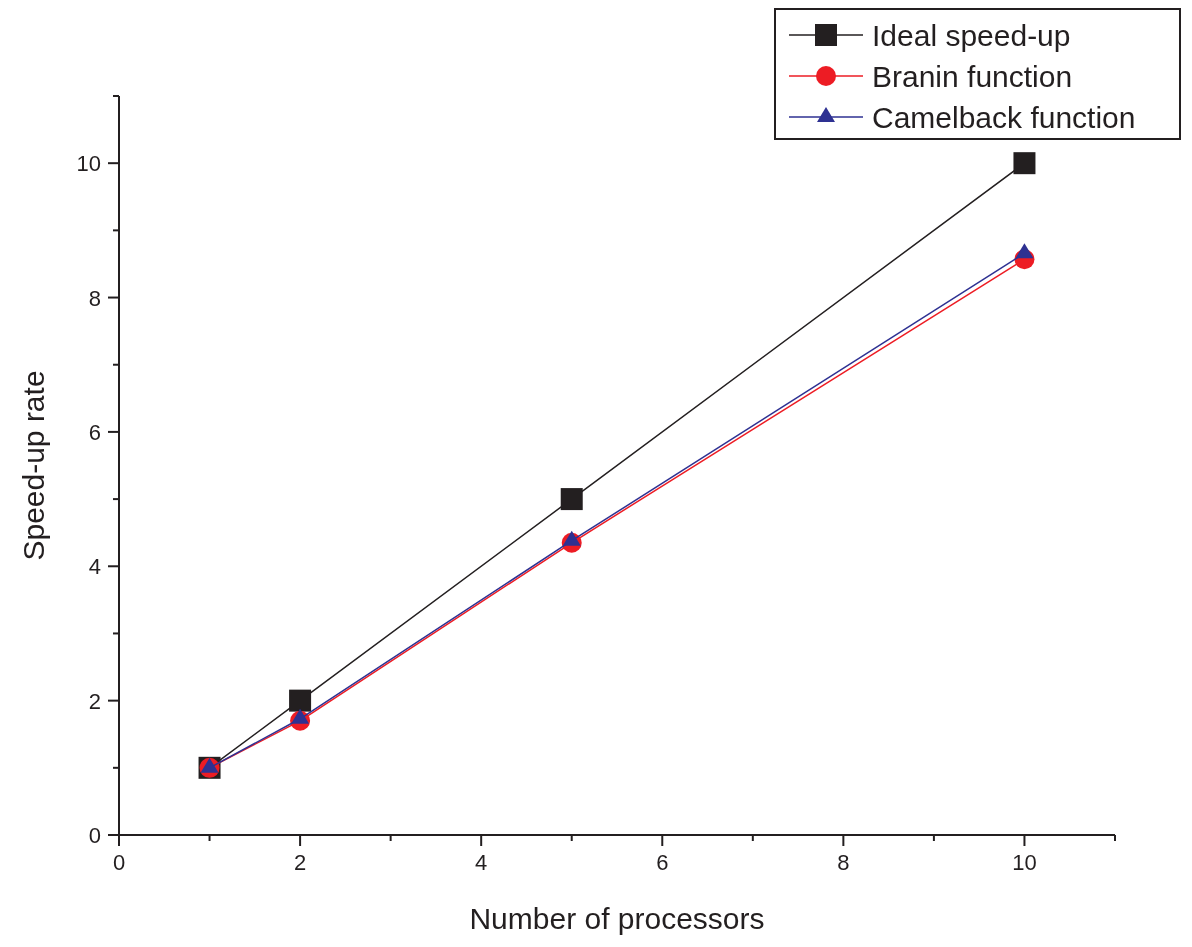 The height and width of the screenshot is (947, 1192). What do you see at coordinates (94, 298) in the screenshot?
I see `y-tick-label: 8` at bounding box center [94, 298].